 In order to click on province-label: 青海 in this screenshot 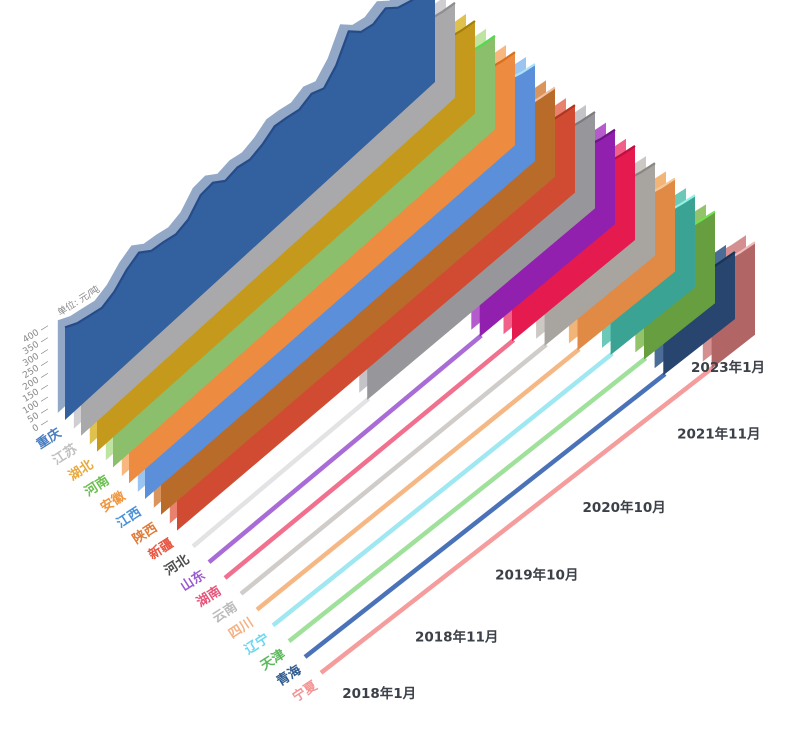, I will do `click(289, 676)`.